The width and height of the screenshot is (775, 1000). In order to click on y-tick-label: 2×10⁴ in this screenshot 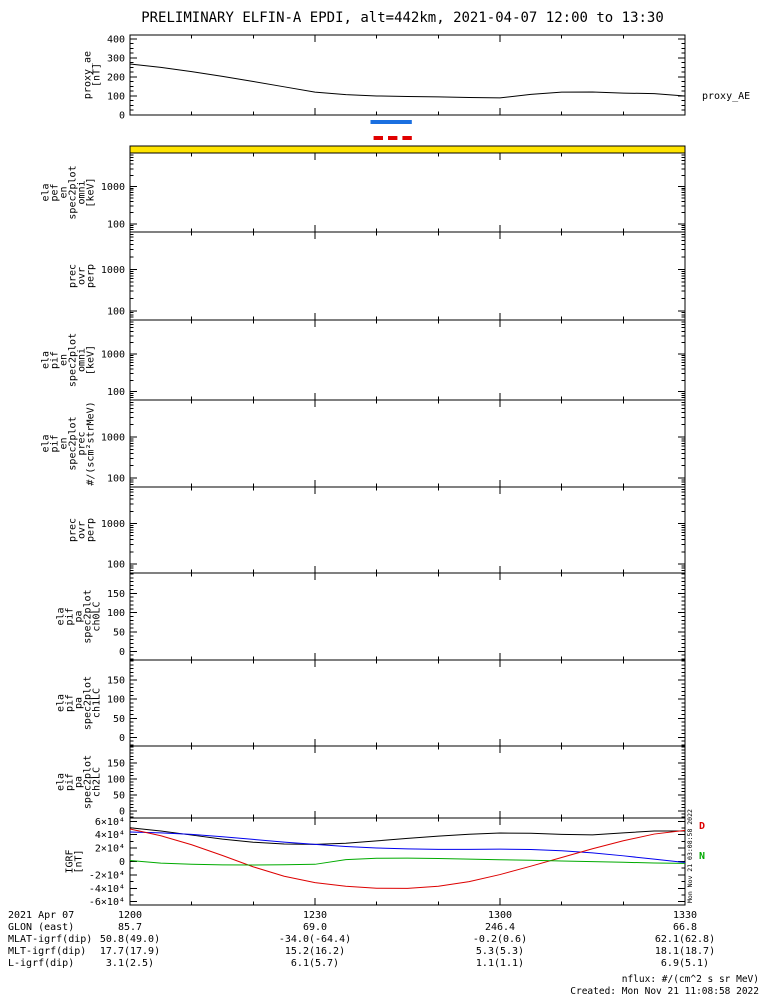, I will do `click(110, 849)`.